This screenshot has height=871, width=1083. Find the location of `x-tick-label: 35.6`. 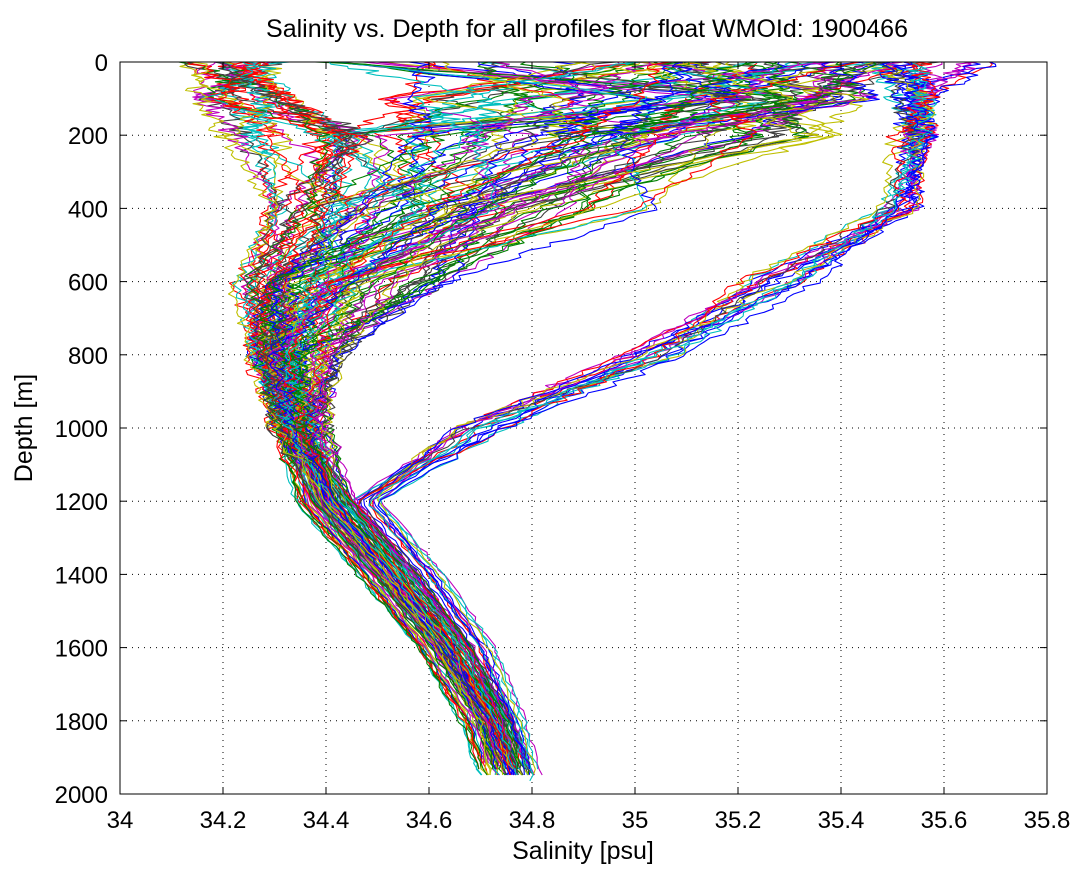

x-tick-label: 35.6 is located at coordinates (944, 820).